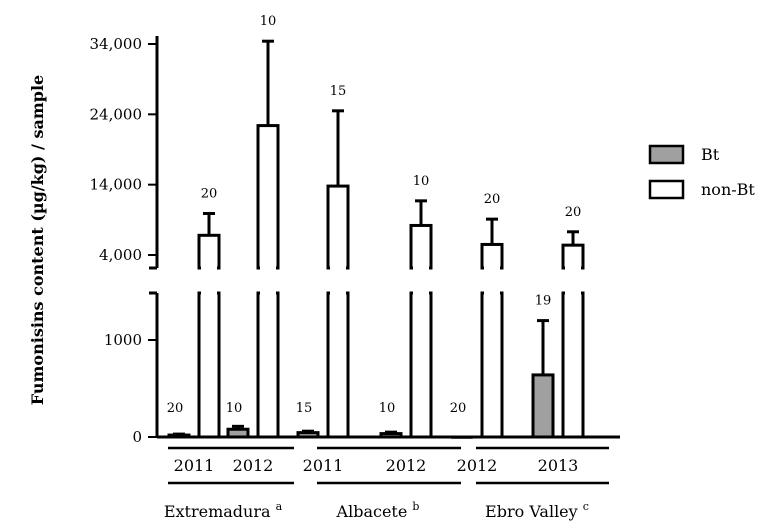 Image resolution: width=772 pixels, height=524 pixels. Describe the element at coordinates (573, 256) in the screenshot. I see `nonbt-5-bar-upper` at that location.